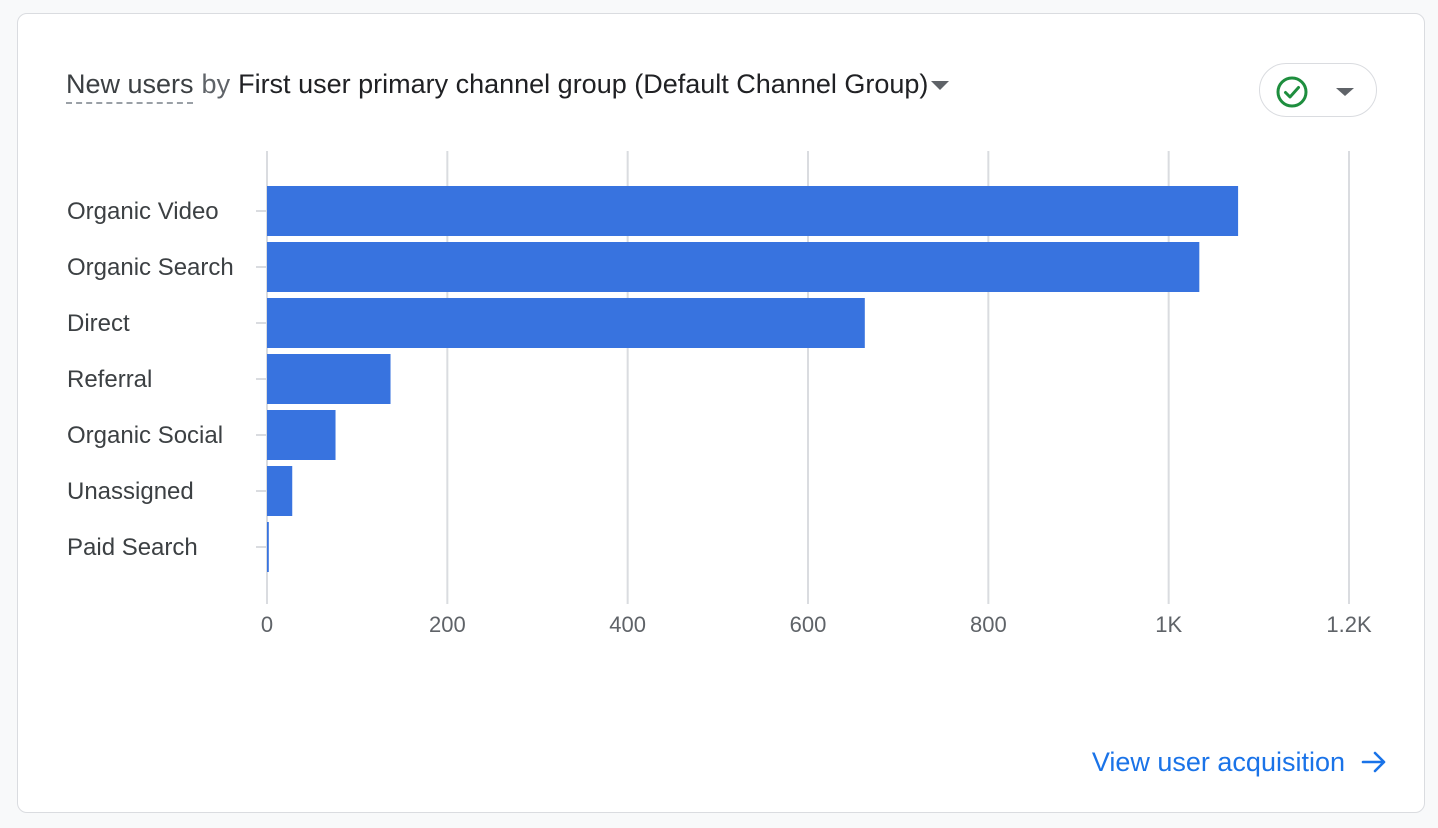 The width and height of the screenshot is (1438, 828). What do you see at coordinates (627, 624) in the screenshot?
I see `x-tick-label: 400` at bounding box center [627, 624].